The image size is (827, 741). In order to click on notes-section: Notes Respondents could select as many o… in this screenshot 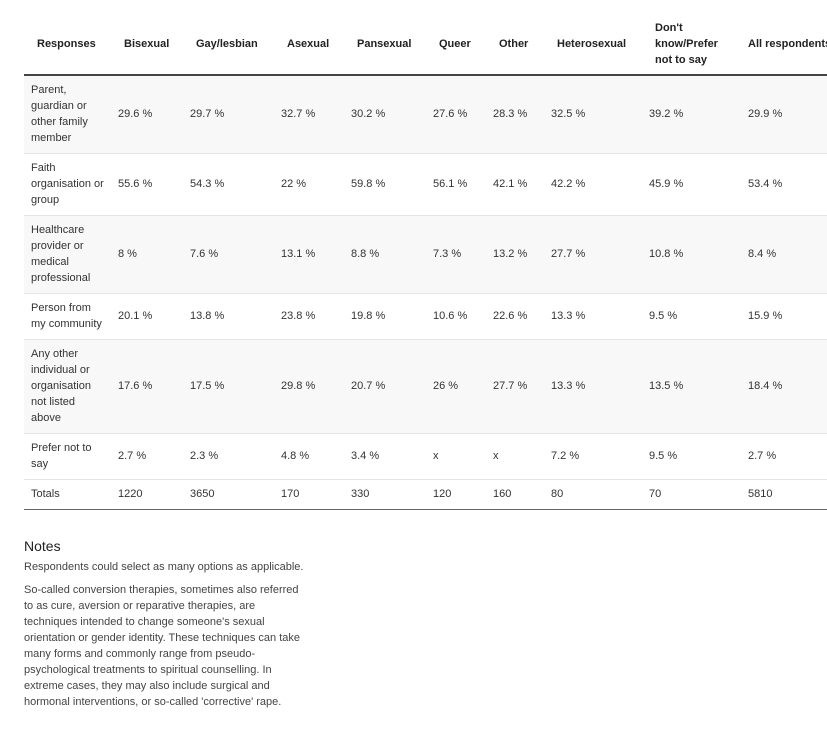, I will do `click(166, 627)`.